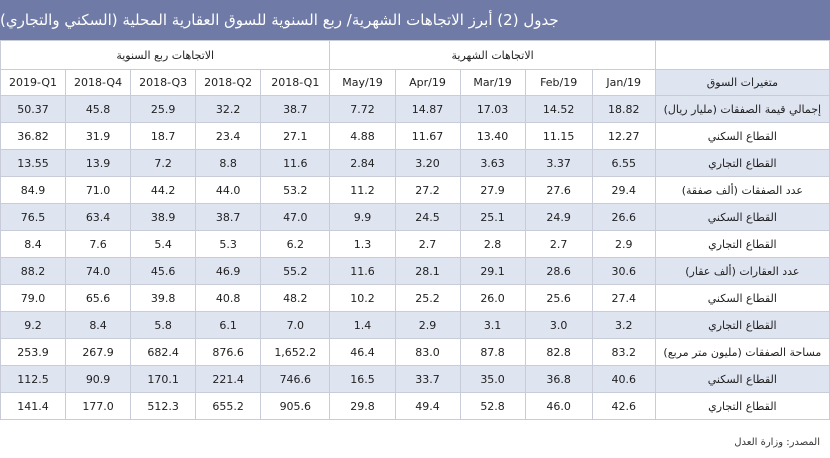 Image resolution: width=830 pixels, height=458 pixels. Describe the element at coordinates (163, 352) in the screenshot. I see `quarter-value-cell: 682.4` at that location.